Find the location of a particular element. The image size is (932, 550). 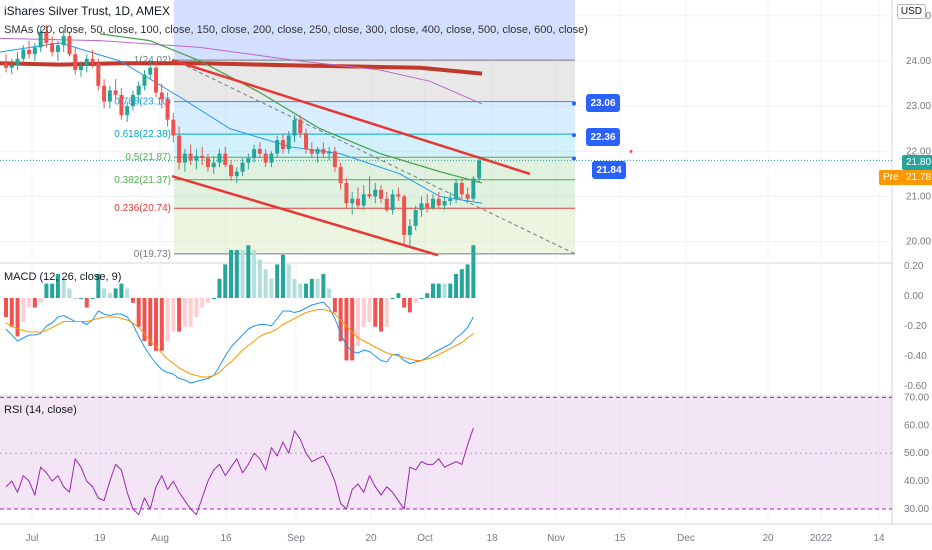

time-tick-label: 16 is located at coordinates (226, 538).